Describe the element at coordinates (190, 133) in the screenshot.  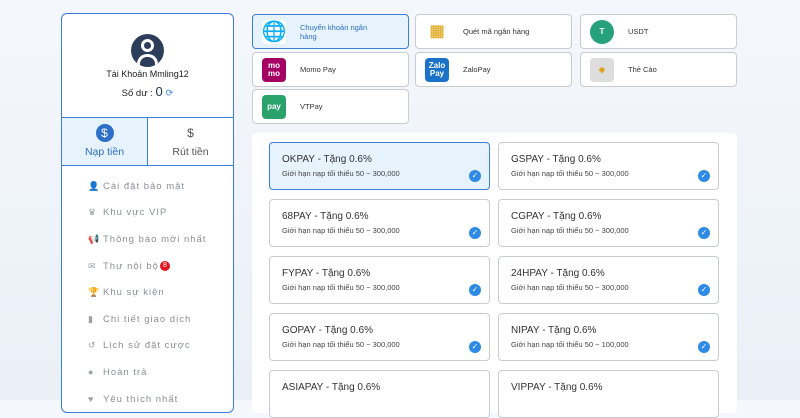
I see `withdraw-icon: $` at that location.